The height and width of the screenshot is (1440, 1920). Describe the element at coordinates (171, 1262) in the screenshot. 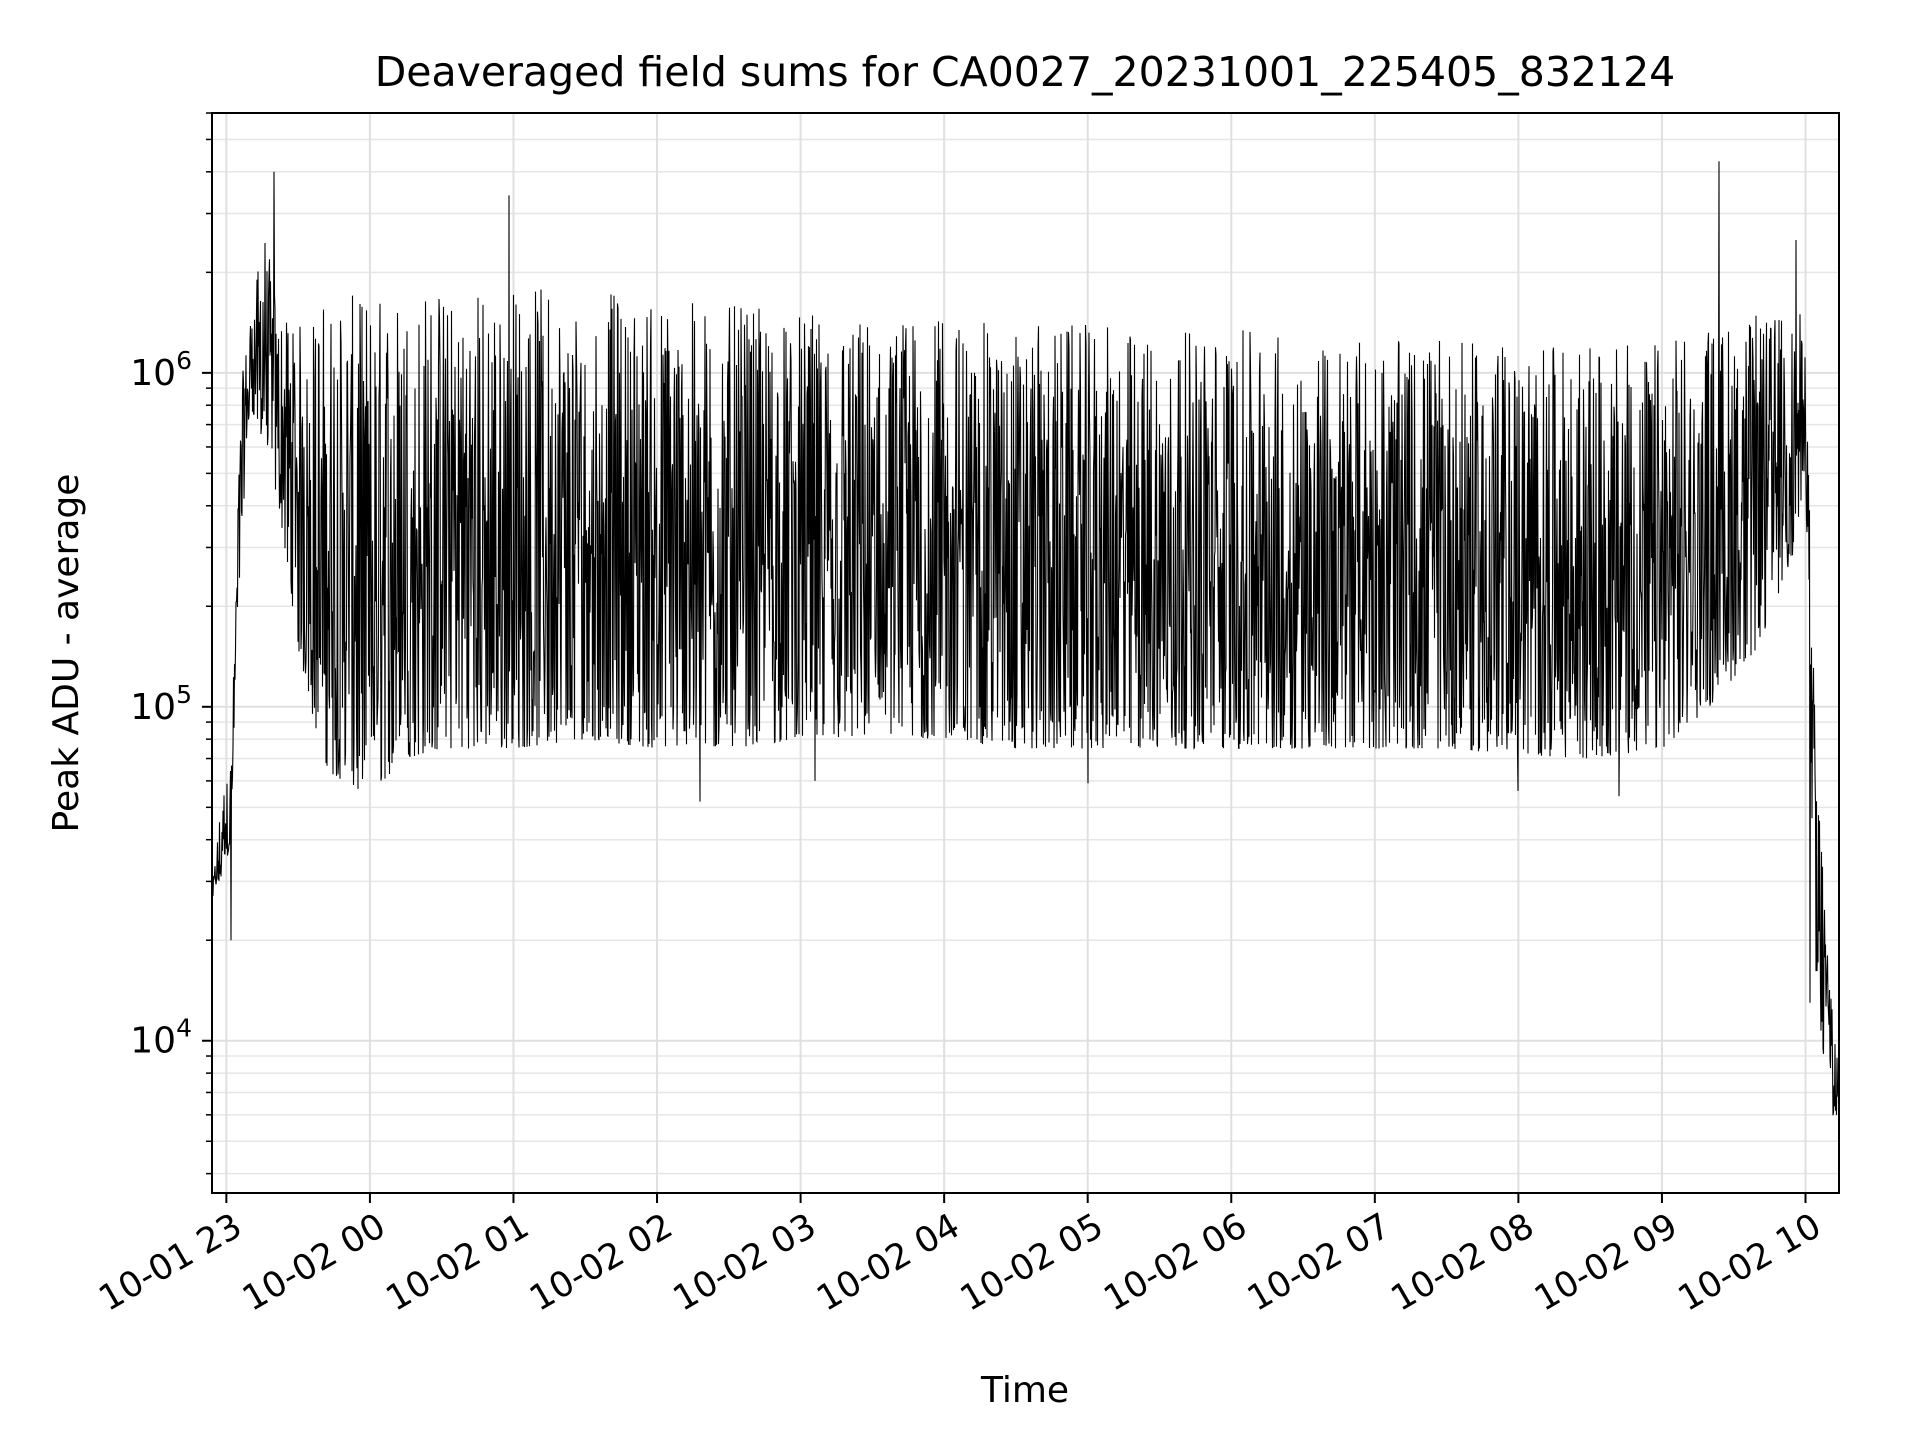

I see `x-tick-label: 10-01 23` at that location.